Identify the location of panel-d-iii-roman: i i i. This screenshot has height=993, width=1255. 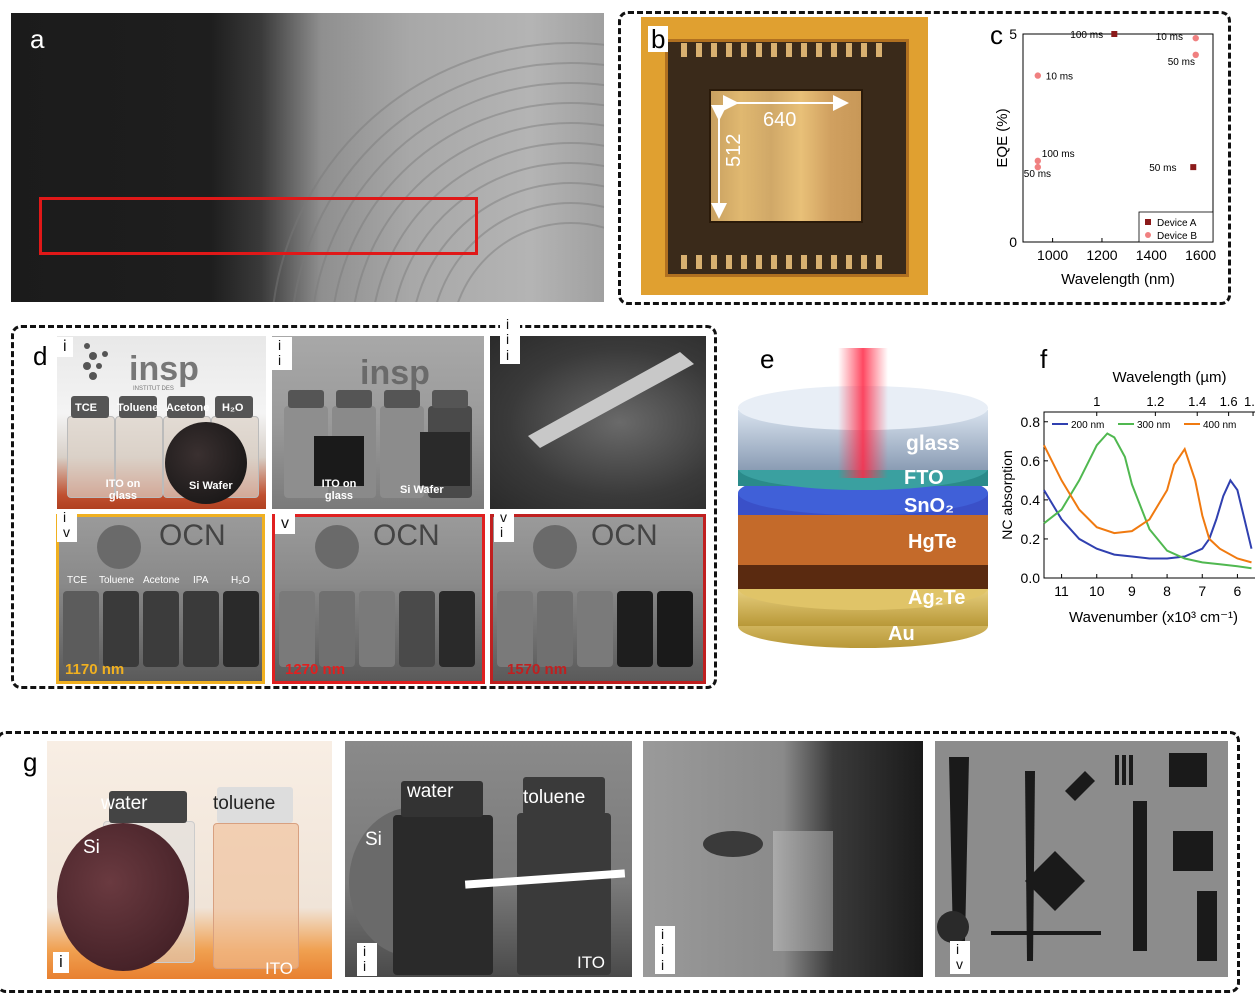
(510, 340).